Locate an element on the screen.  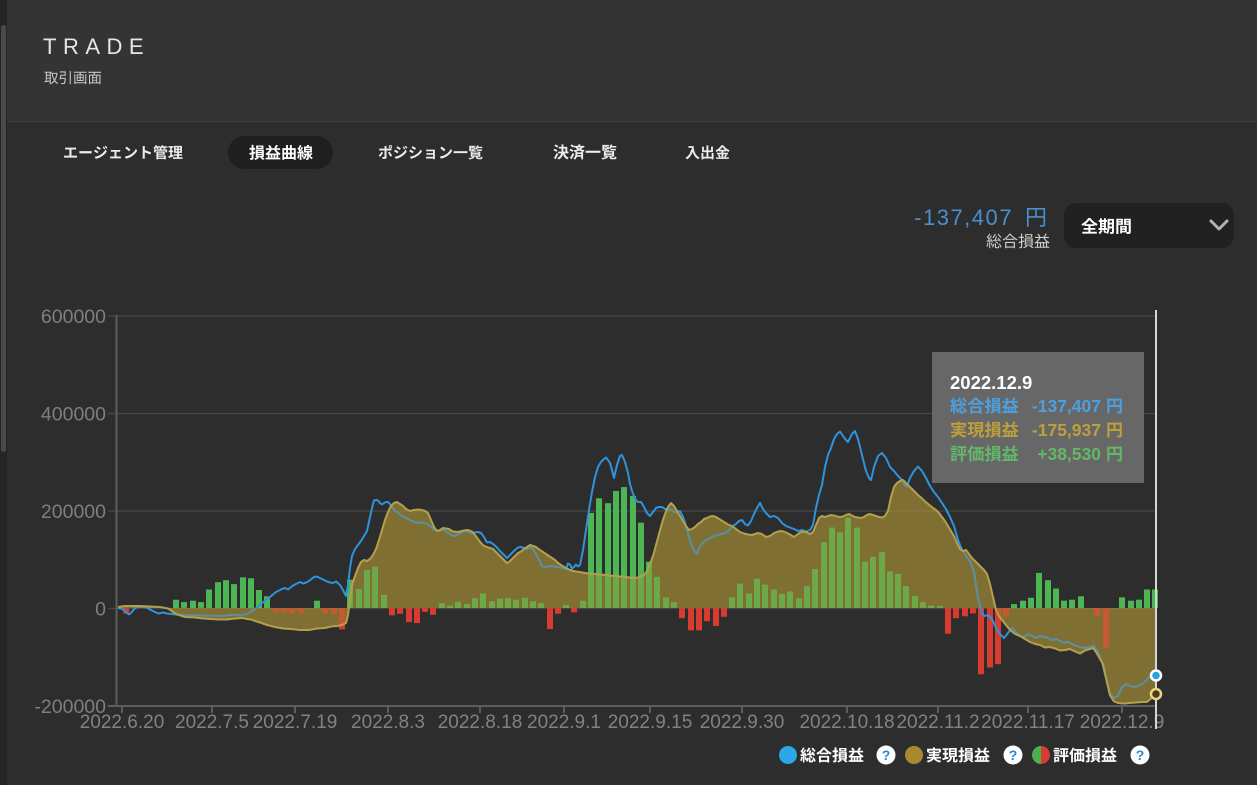
svg-text: 400000 is located at coordinates (73, 415).